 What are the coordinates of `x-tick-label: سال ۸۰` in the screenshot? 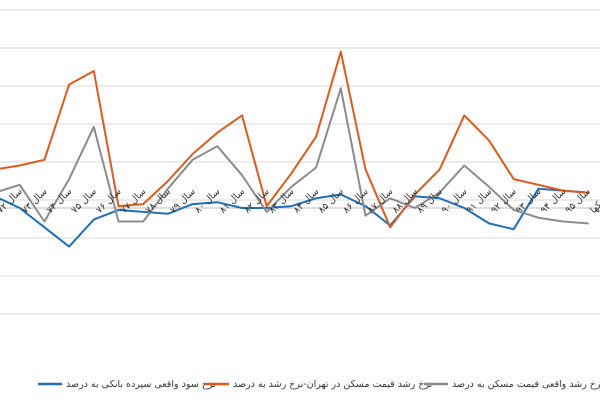 It's located at (208, 201).